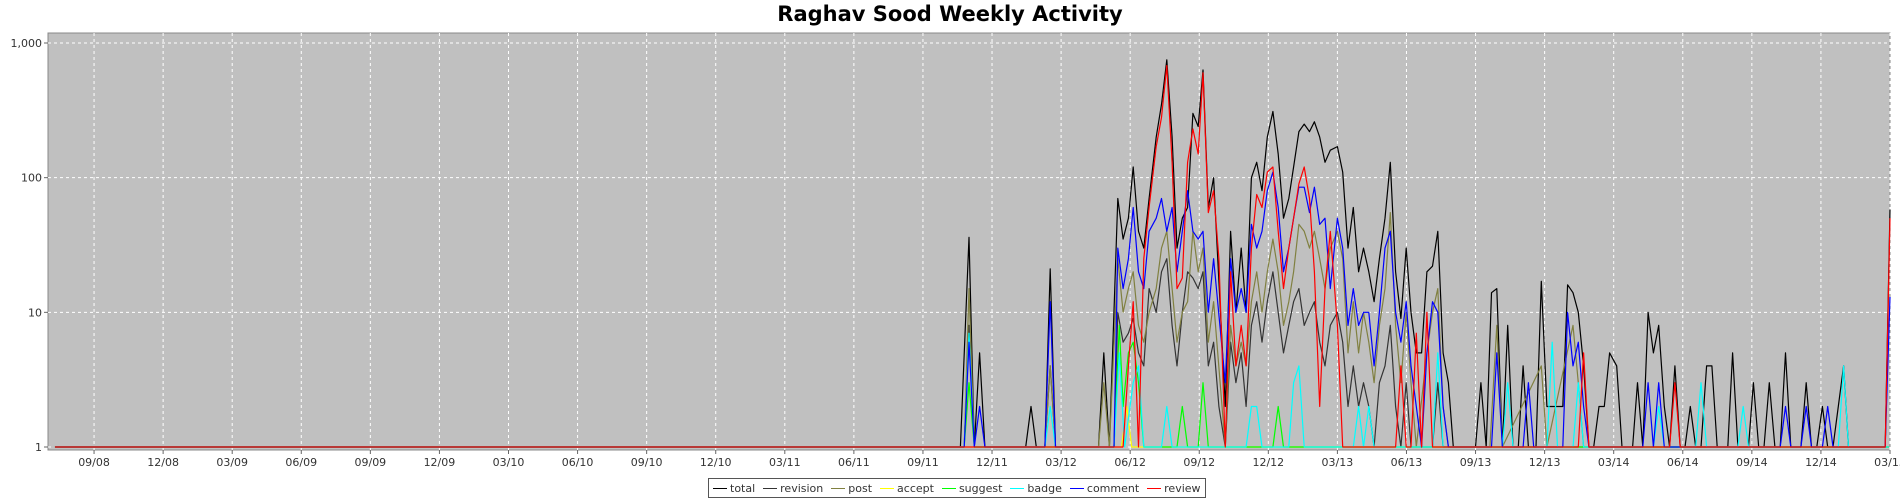 The height and width of the screenshot is (500, 1900). I want to click on x-tick-label: 06/12, so click(1130, 462).